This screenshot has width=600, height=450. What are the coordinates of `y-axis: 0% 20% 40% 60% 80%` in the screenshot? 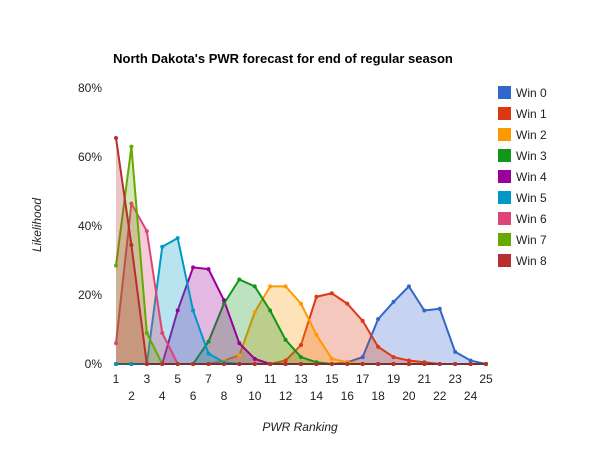 It's located at (90, 226).